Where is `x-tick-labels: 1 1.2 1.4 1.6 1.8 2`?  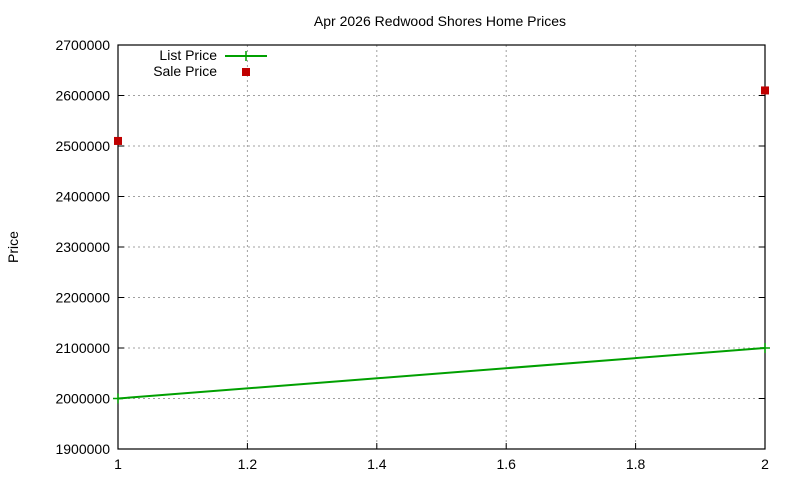
x-tick-labels: 1 1.2 1.4 1.6 1.8 2 is located at coordinates (441, 464).